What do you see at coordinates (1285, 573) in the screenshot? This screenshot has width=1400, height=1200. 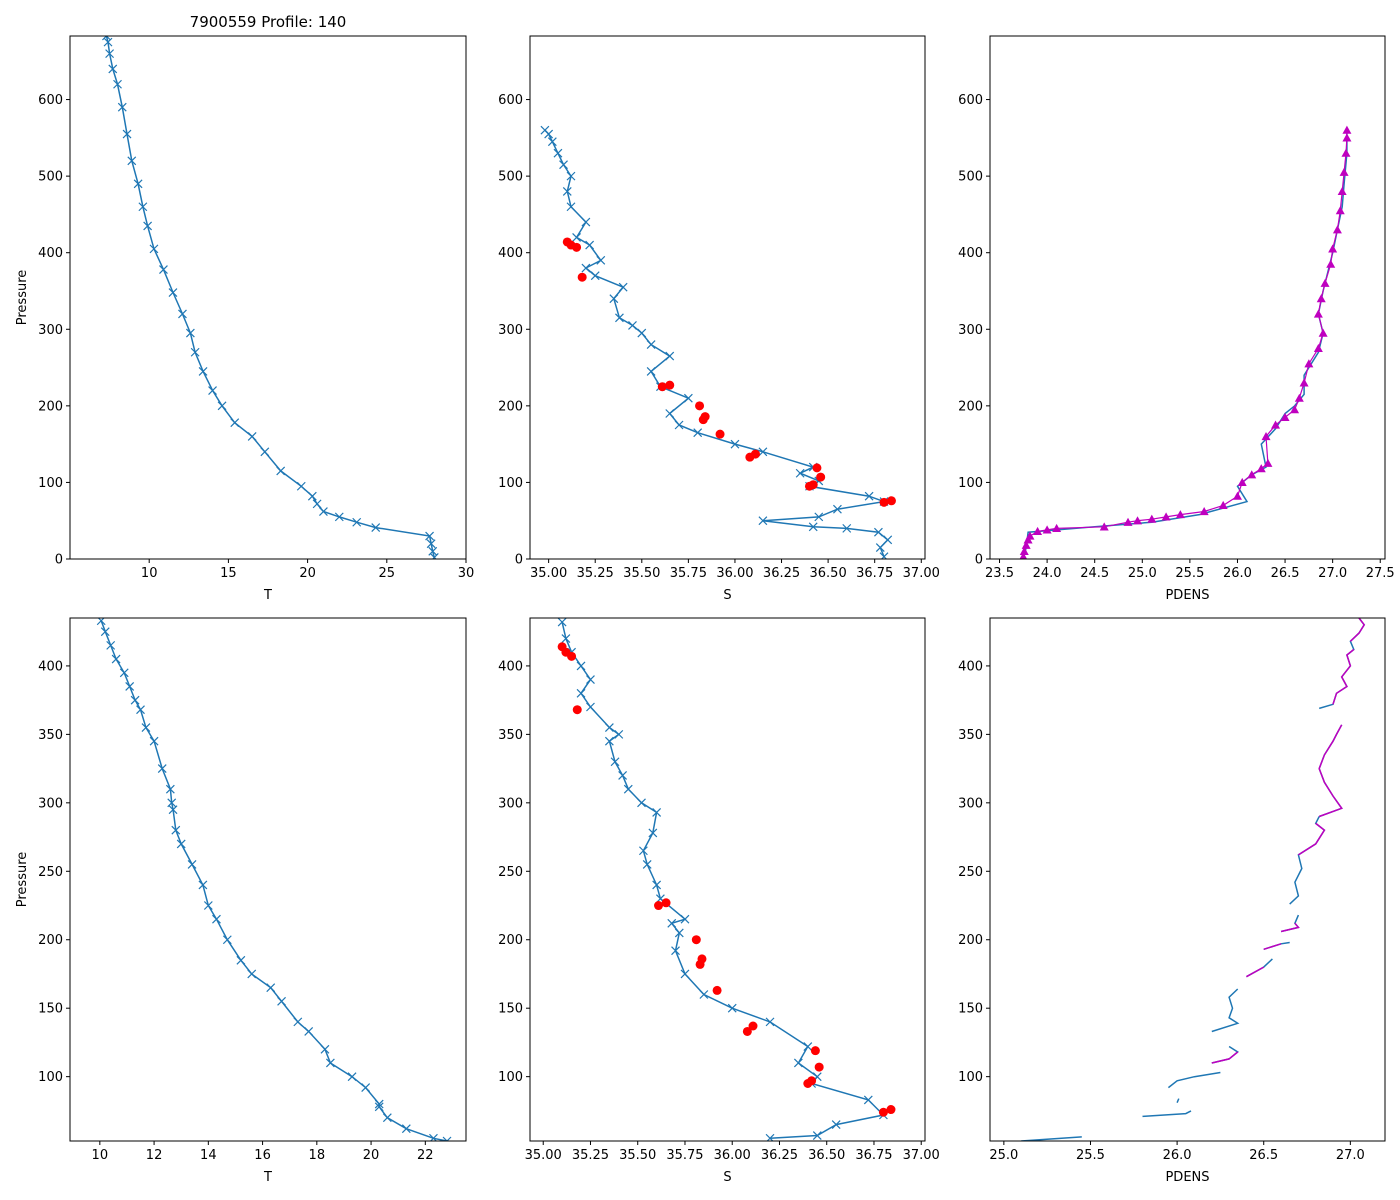 I see `x-tick-label: 26.5` at bounding box center [1285, 573].